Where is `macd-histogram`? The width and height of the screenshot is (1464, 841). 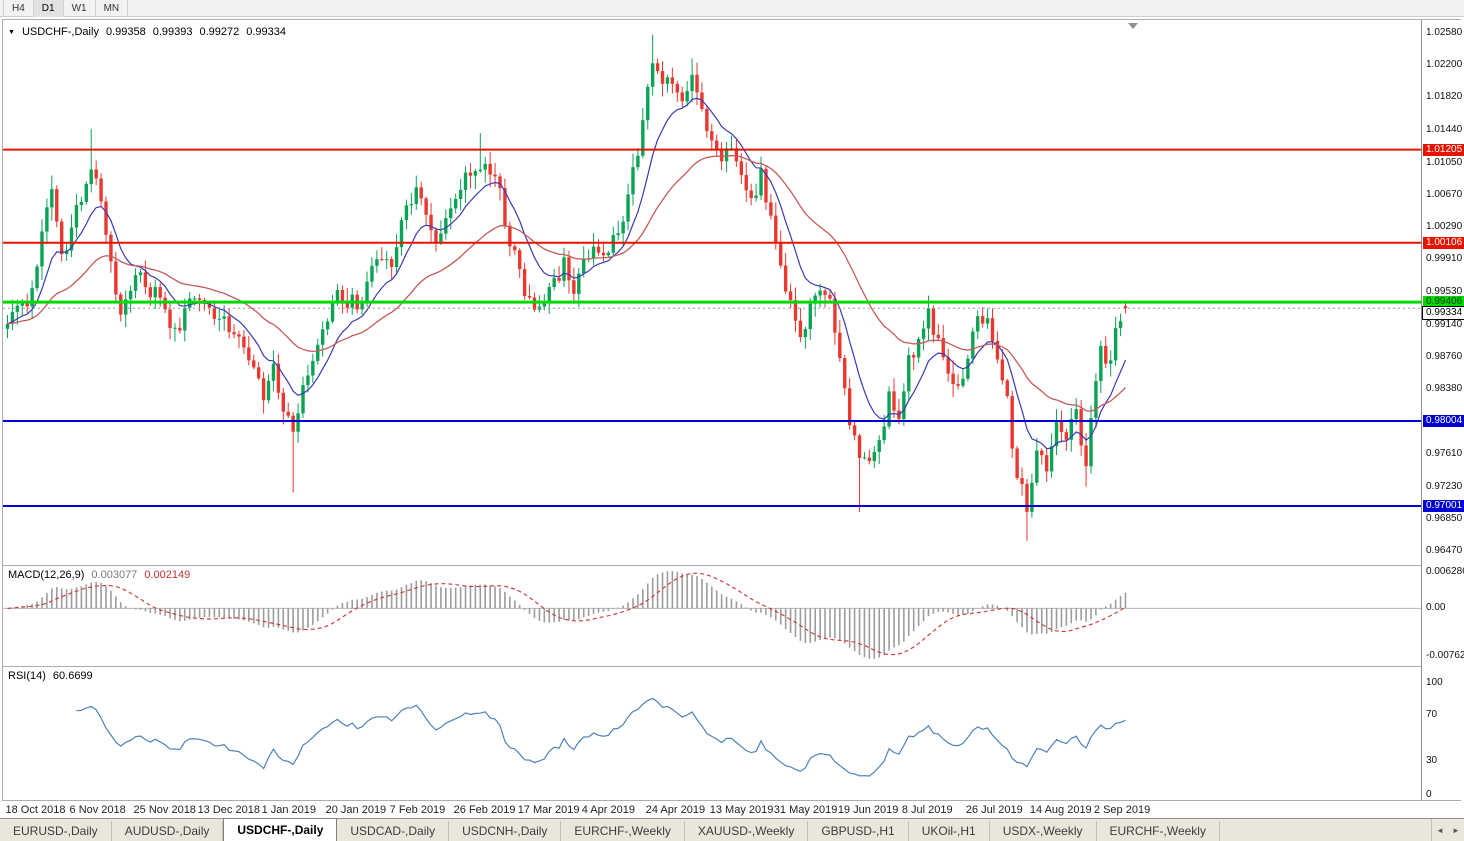 macd-histogram is located at coordinates (569, 614).